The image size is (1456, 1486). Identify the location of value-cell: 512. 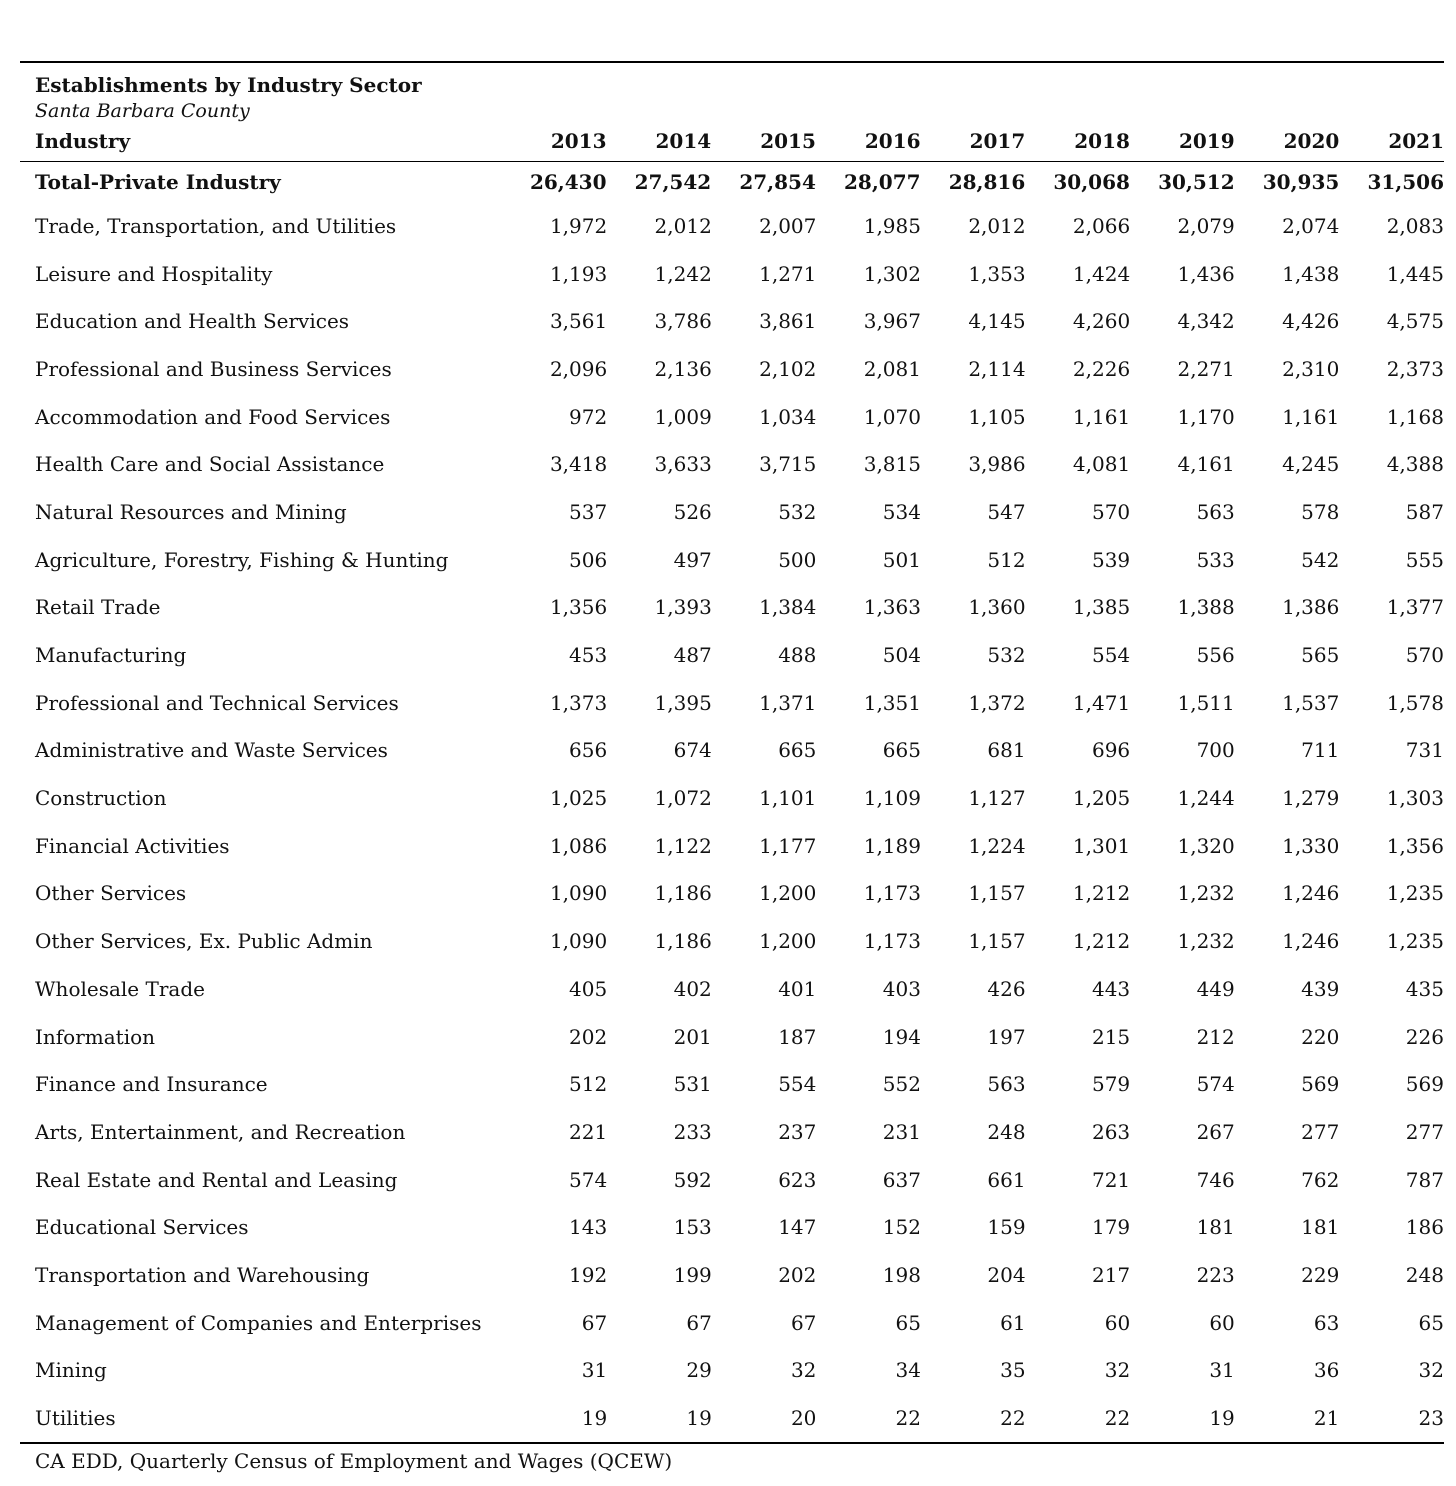
(588, 1084).